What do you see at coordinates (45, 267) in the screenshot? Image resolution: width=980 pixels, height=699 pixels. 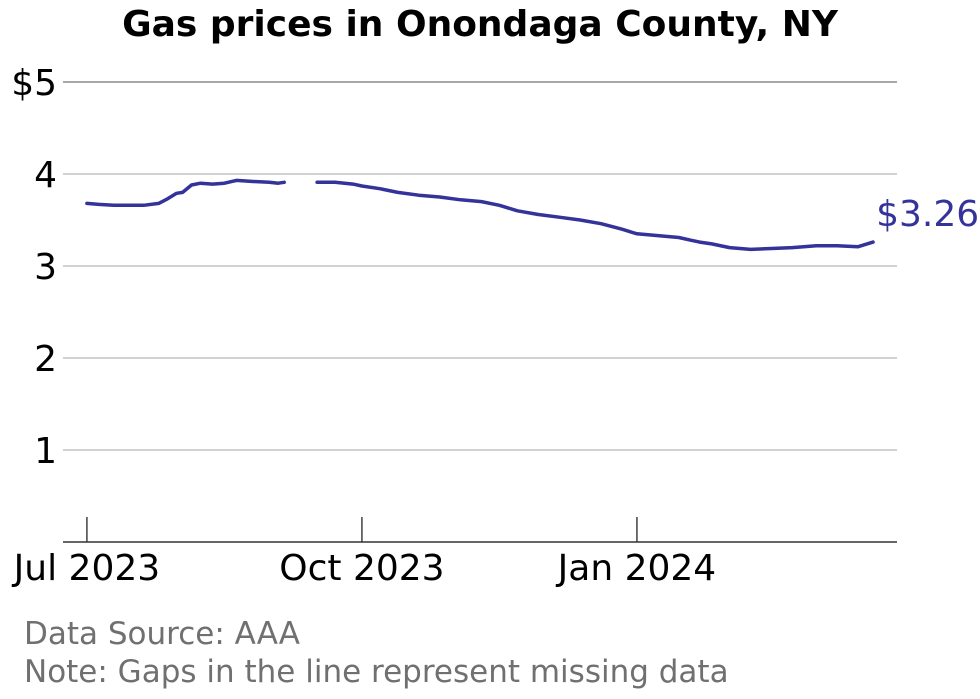 I see `y-tick-label: 3` at bounding box center [45, 267].